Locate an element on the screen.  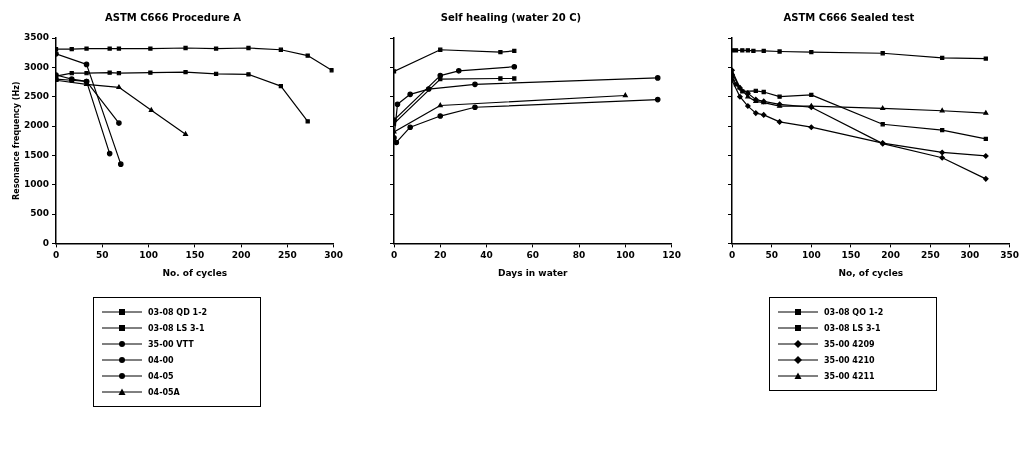
y-tick-label: 1000 is located at coordinates (36, 184).